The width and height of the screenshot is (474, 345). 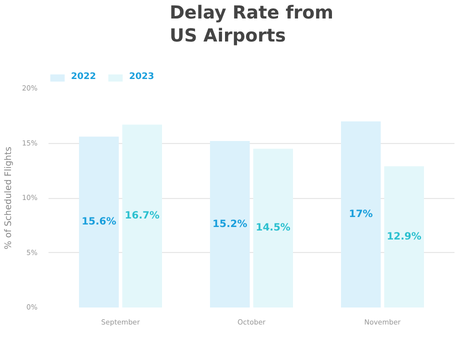 I want to click on text: 15.6%, so click(x=99, y=222).